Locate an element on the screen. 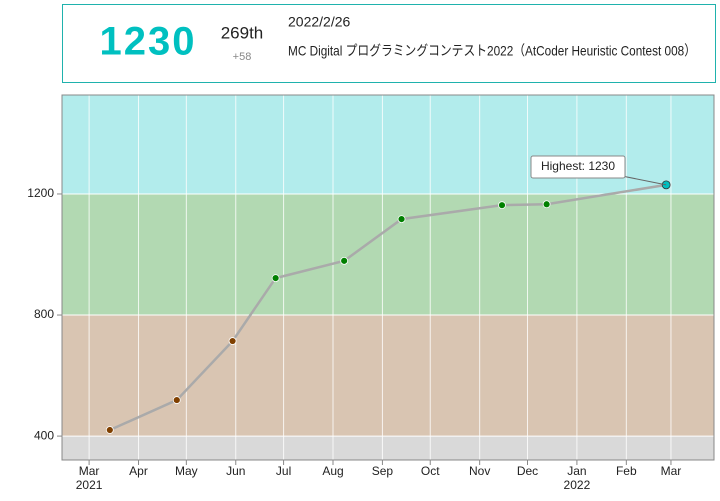 Image resolution: width=720 pixels, height=501 pixels. x-tick-label: Apr is located at coordinates (138, 471).